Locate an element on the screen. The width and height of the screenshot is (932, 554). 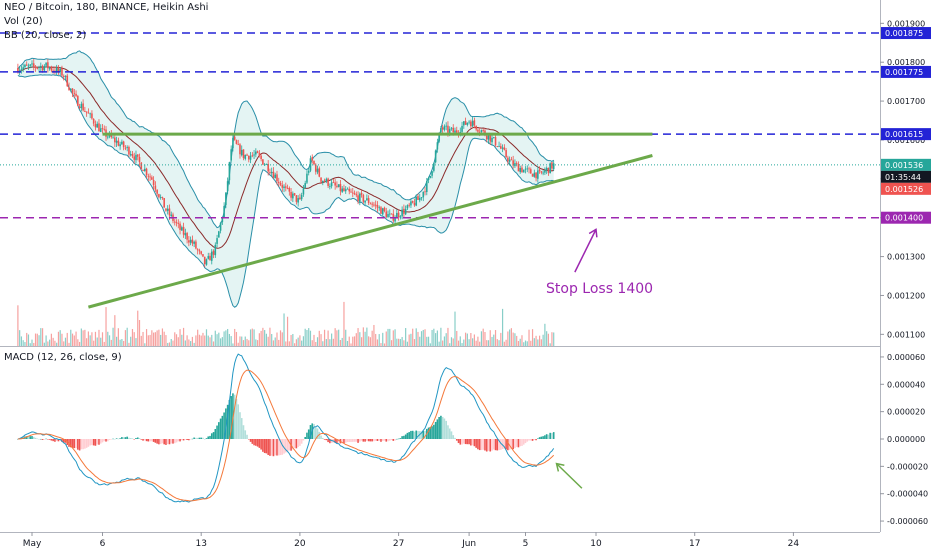
macd-tick-label: 0.000000 is located at coordinates (906, 439).